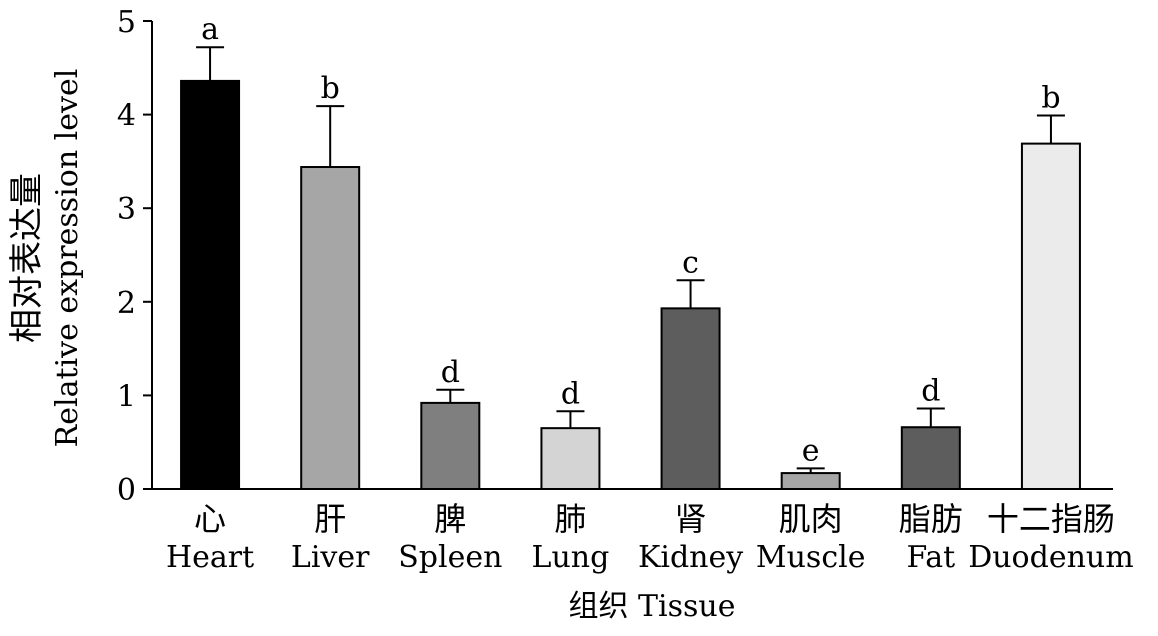  Describe the element at coordinates (126, 303) in the screenshot. I see `y-tick-label: 2` at that location.